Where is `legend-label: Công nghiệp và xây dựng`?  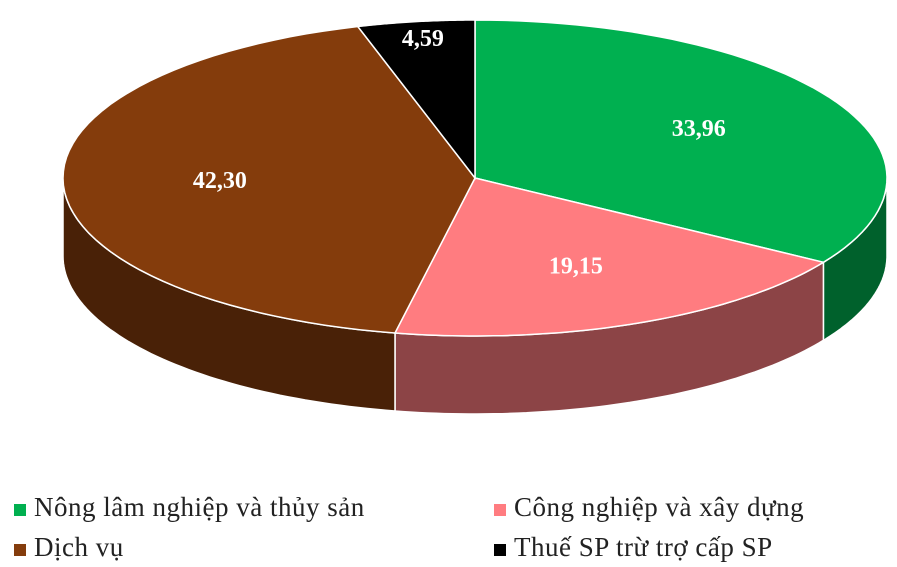 legend-label: Công nghiệp và xây dựng is located at coordinates (659, 507).